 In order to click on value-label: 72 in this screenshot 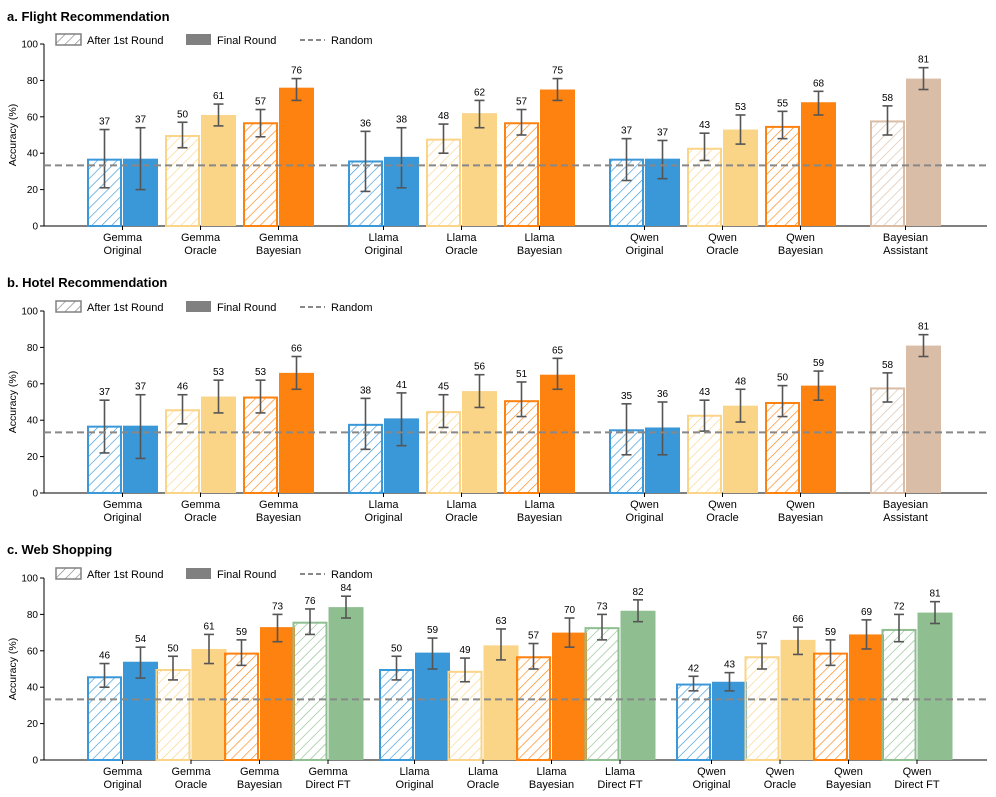, I will do `click(899, 606)`.